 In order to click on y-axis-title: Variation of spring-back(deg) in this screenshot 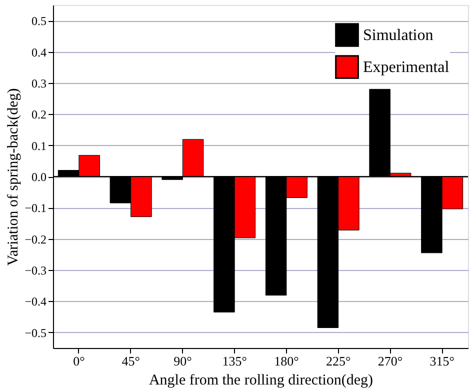, I will do `click(14, 177)`.